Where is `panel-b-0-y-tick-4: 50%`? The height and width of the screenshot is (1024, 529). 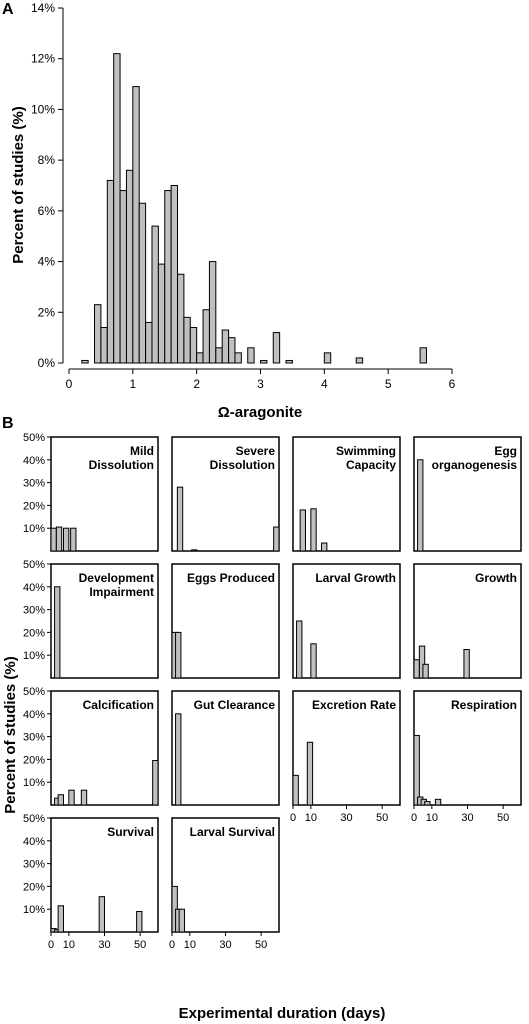
panel-b-0-y-tick-4: 50% is located at coordinates (34, 438).